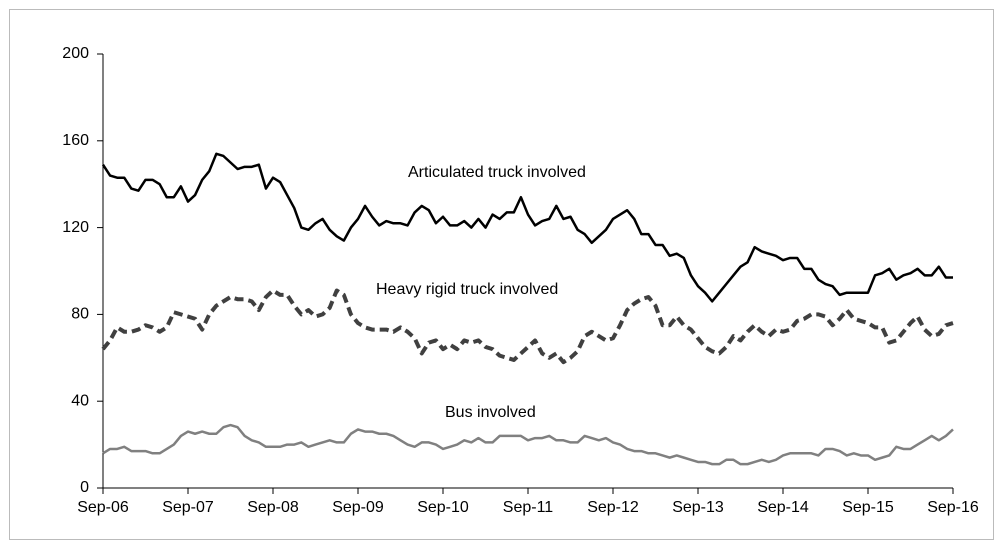 This screenshot has height=545, width=1003. Describe the element at coordinates (528, 507) in the screenshot. I see `x-tick-label: Sep-11` at that location.